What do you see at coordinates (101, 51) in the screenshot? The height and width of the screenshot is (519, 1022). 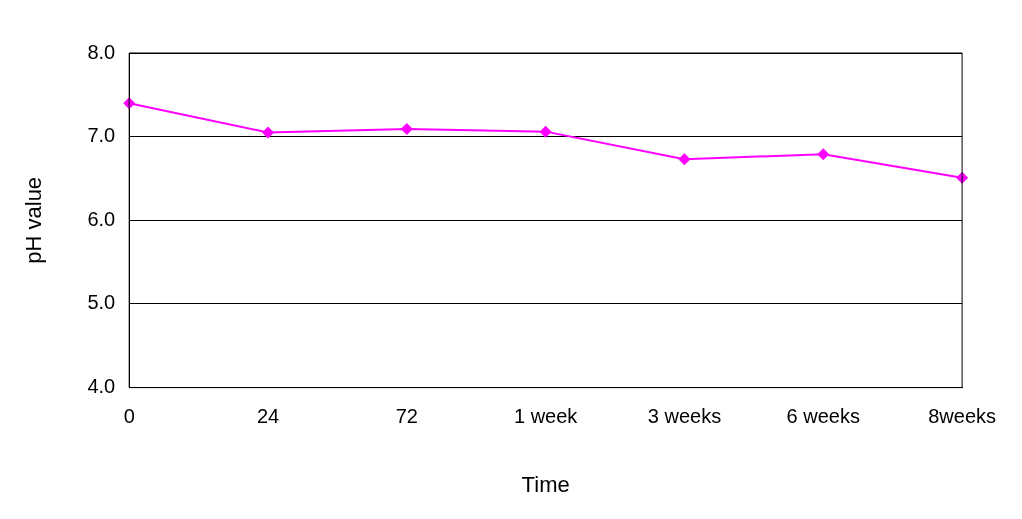 I see `y-tick-label: 8.0` at bounding box center [101, 51].